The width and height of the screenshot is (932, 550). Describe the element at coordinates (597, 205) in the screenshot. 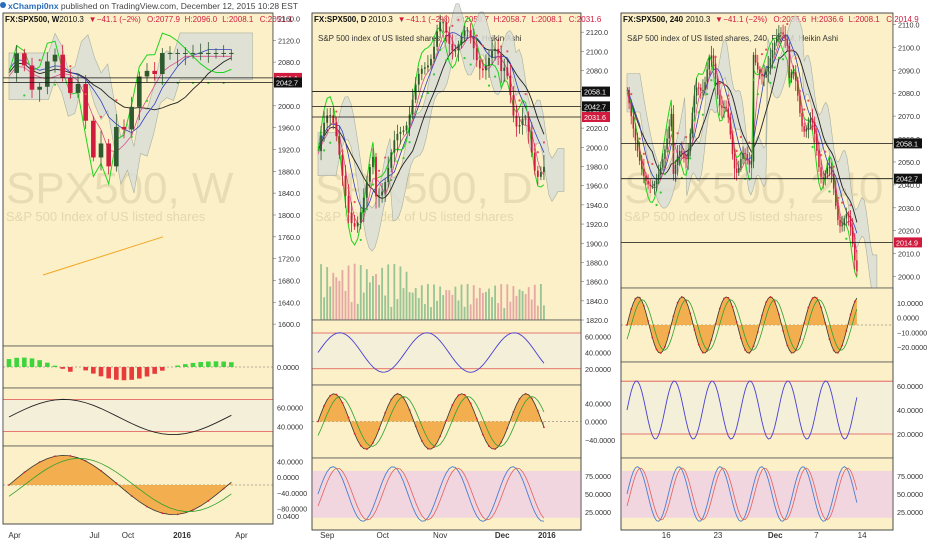

I see `price-tick-label: 1940.0` at that location.